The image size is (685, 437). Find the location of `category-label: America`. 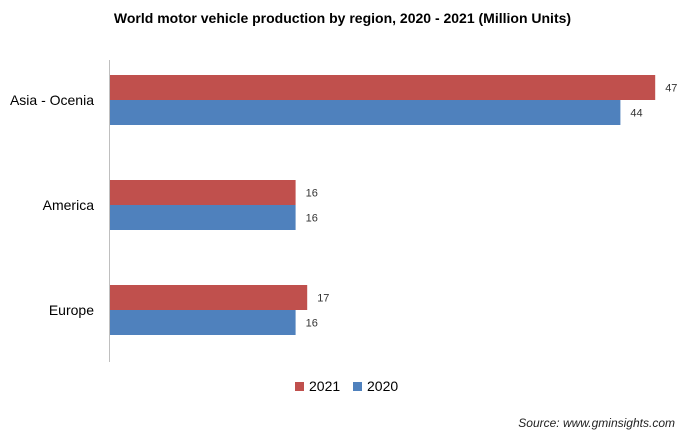

category-label: America is located at coordinates (69, 205).